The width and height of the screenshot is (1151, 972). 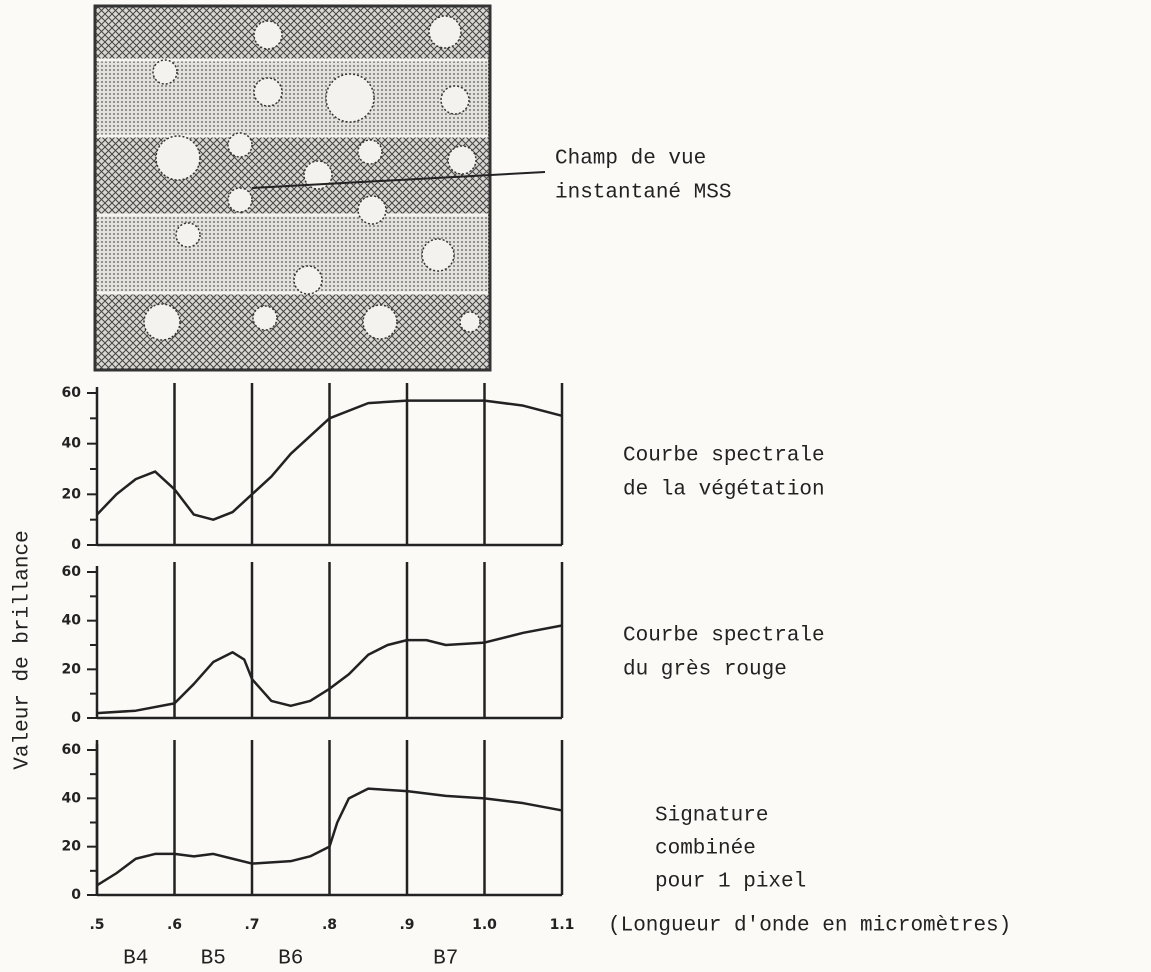 What do you see at coordinates (96, 925) in the screenshot?
I see `x-tick-label: .5` at bounding box center [96, 925].